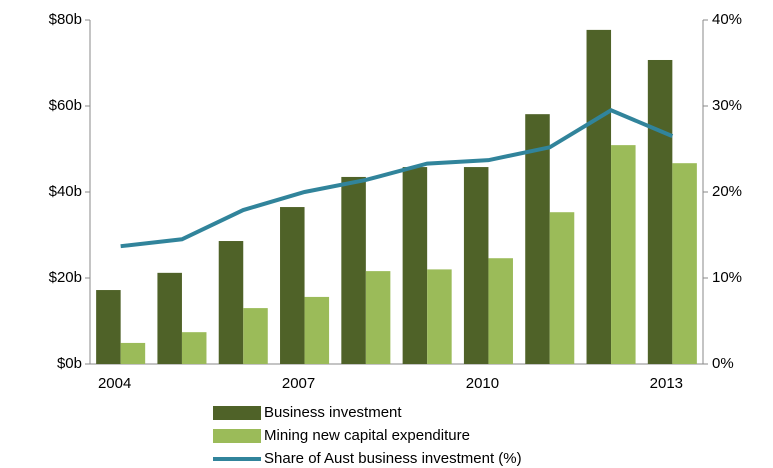 The width and height of the screenshot is (773, 468). Describe the element at coordinates (69, 363) in the screenshot. I see `y-tick-label: $0b` at that location.